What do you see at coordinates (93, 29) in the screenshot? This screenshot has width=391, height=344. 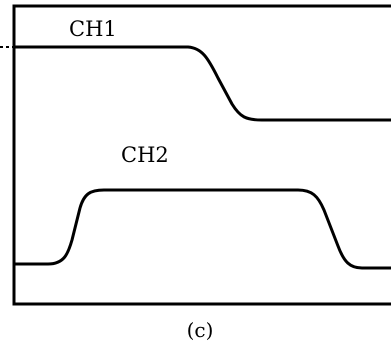 I see `ch1-label: CH1` at bounding box center [93, 29].